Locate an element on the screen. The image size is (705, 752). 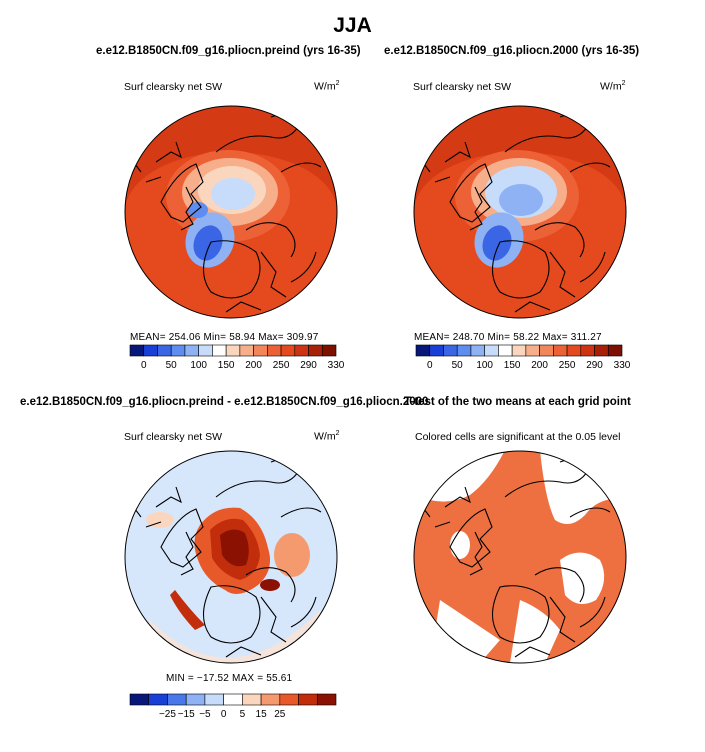
panel2-map is located at coordinates (520, 212).